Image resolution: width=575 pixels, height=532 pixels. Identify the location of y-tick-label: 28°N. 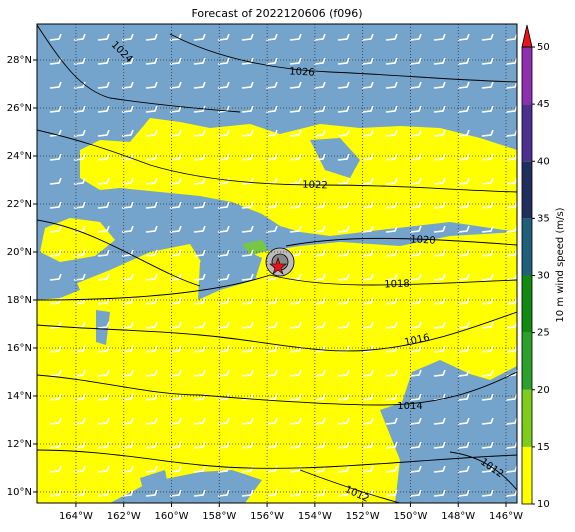
(19, 60).